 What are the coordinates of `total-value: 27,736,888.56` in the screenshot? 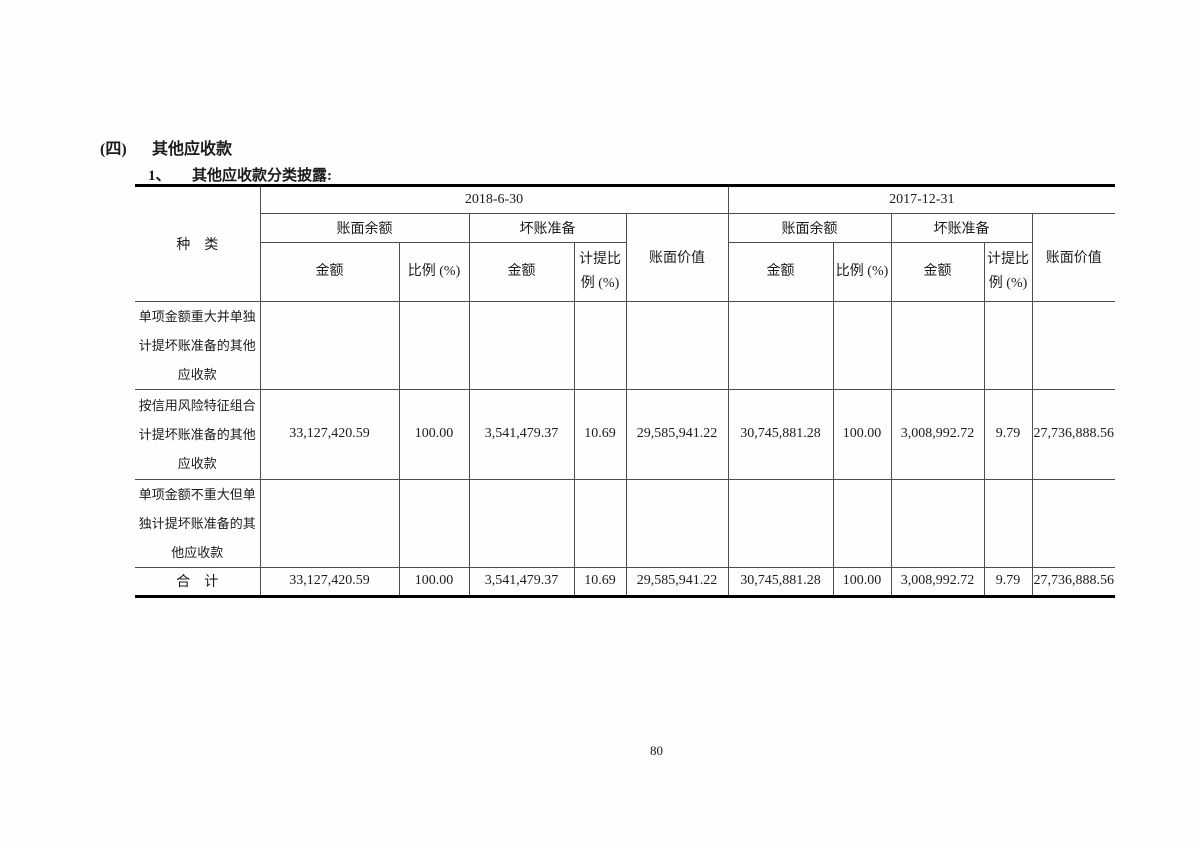 It's located at (1073, 580).